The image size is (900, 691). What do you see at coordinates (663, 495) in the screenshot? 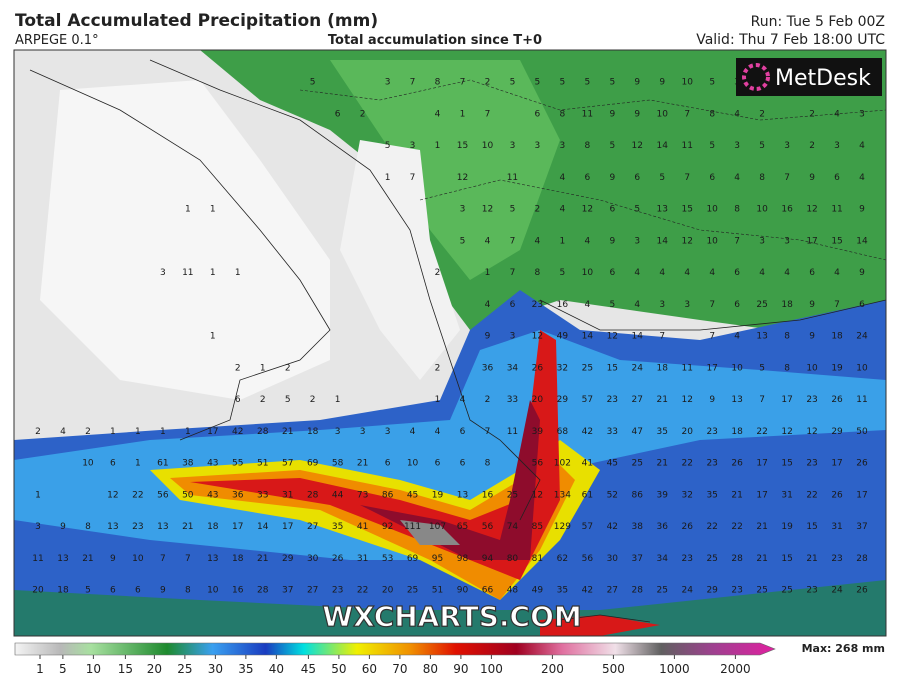
I see `grid-value: 39` at bounding box center [663, 495].